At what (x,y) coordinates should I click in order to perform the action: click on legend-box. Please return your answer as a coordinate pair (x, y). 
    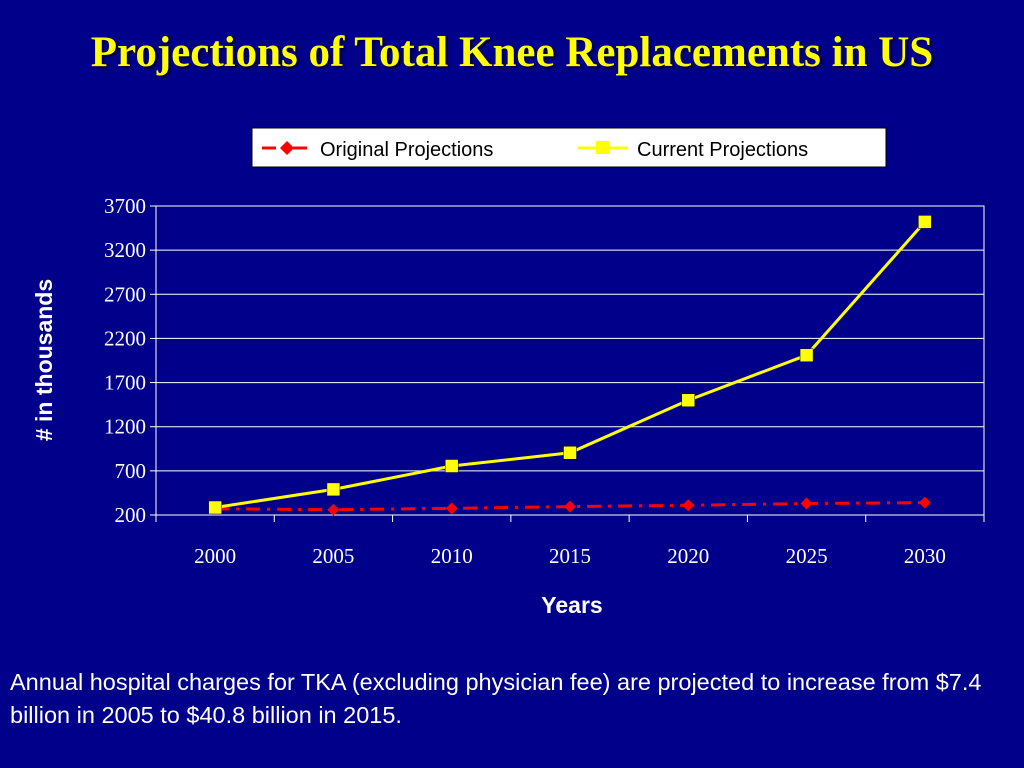
    Looking at the image, I should click on (569, 147).